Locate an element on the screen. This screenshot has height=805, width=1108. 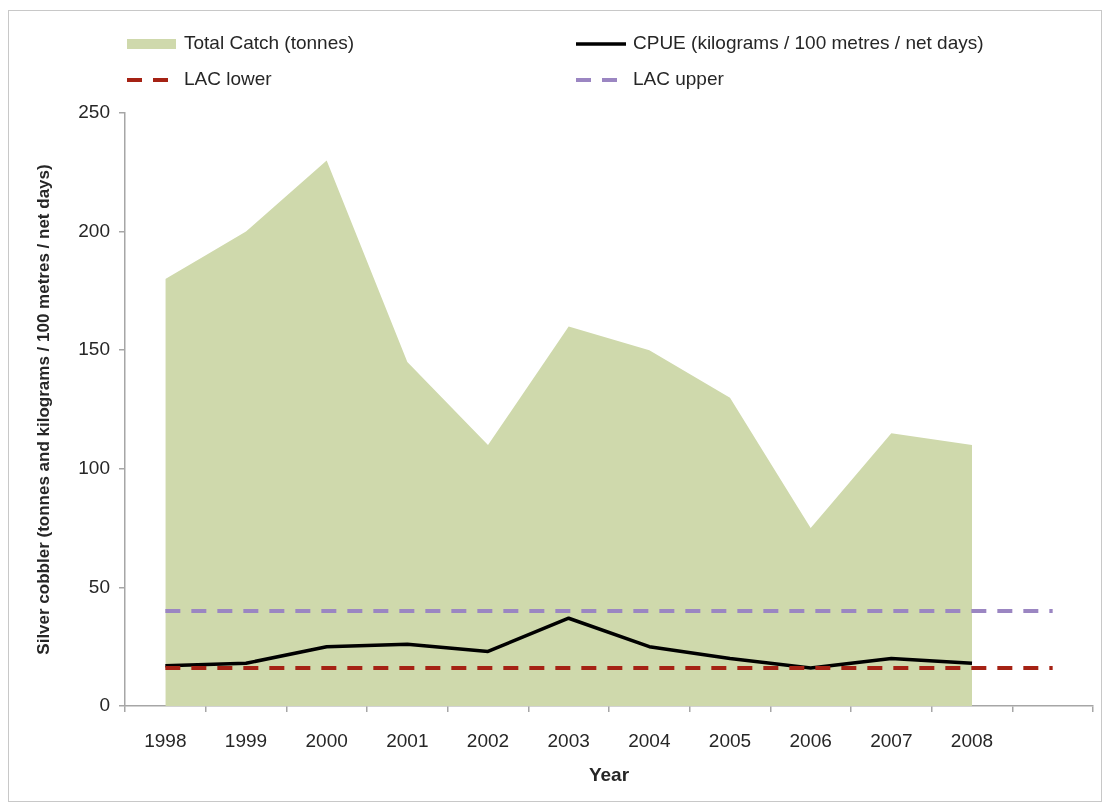
y-tick-label: 50 is located at coordinates (99, 586).